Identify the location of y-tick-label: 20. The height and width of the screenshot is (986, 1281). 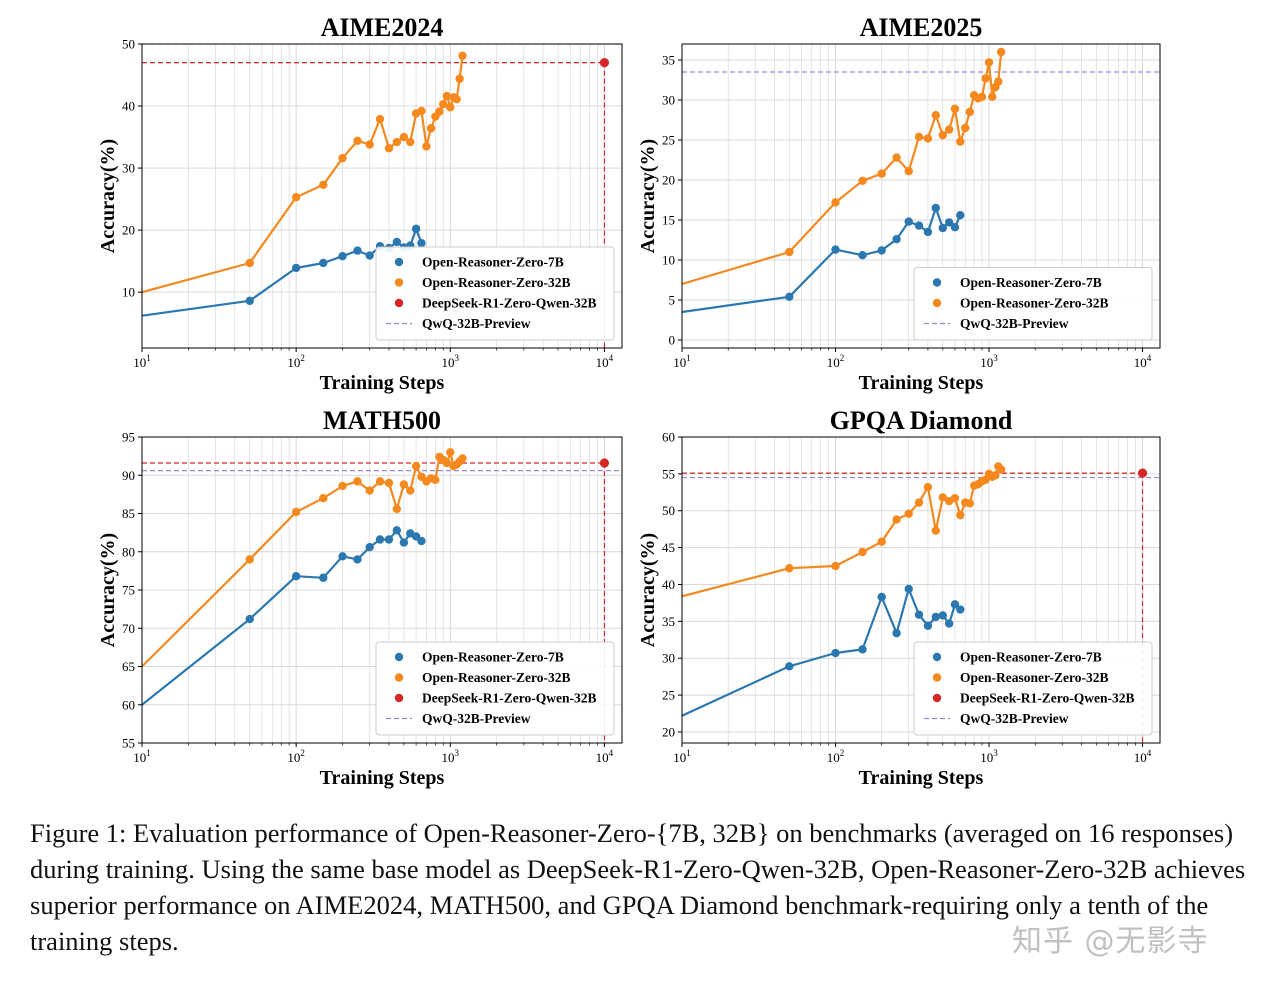
(668, 731).